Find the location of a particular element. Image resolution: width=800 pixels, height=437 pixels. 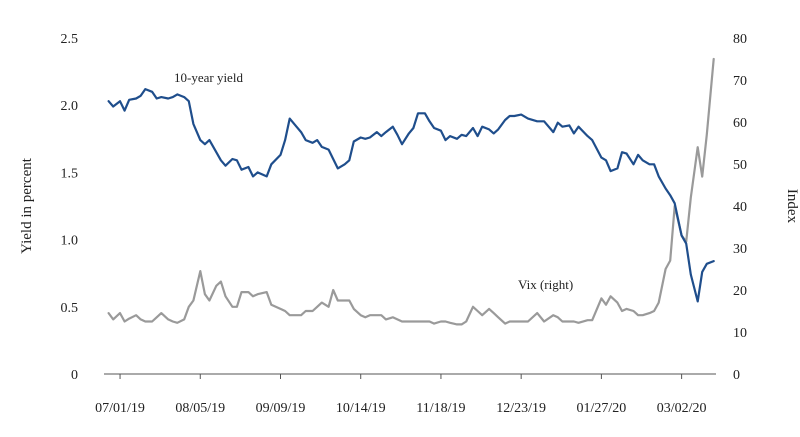

y-left-tick-label: 1.0 is located at coordinates (70, 241).